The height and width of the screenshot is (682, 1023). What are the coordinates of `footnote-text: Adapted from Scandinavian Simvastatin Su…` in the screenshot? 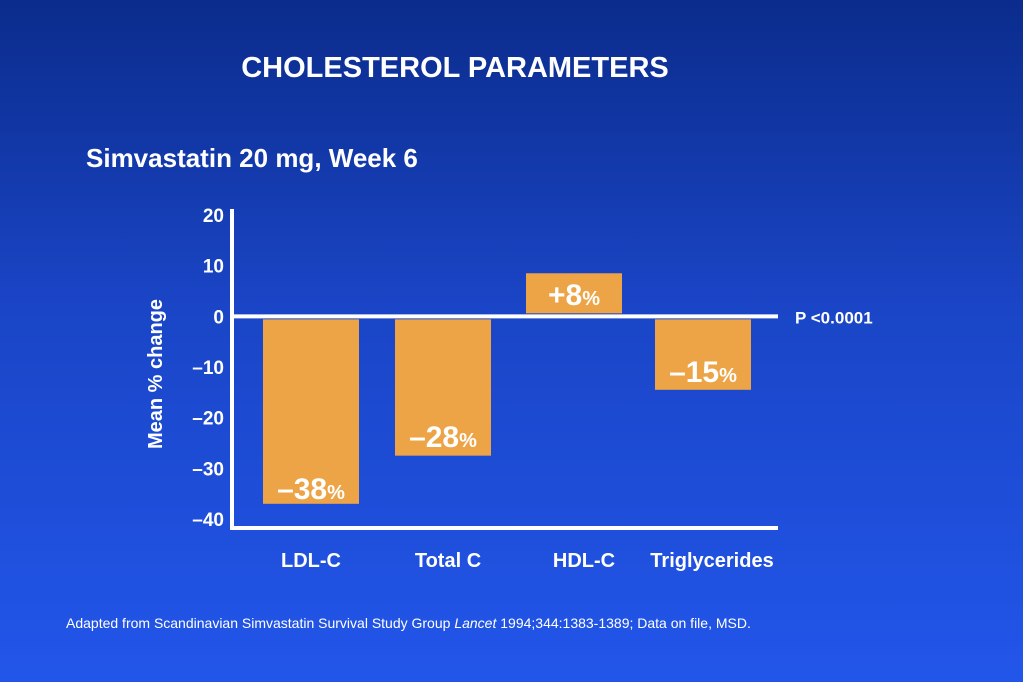 It's located at (260, 623).